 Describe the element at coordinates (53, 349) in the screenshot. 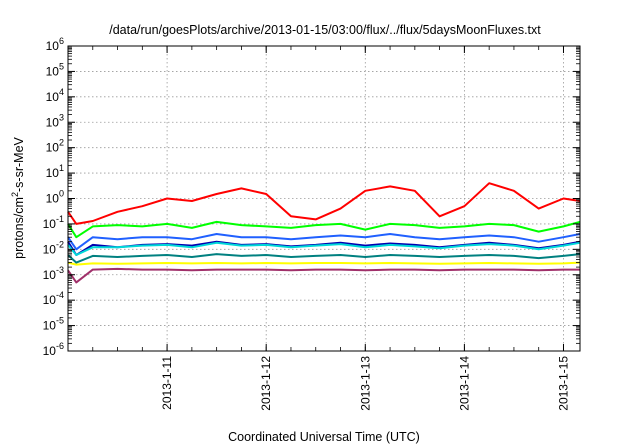

I see `y-tick-label: 10⁻⁶` at that location.